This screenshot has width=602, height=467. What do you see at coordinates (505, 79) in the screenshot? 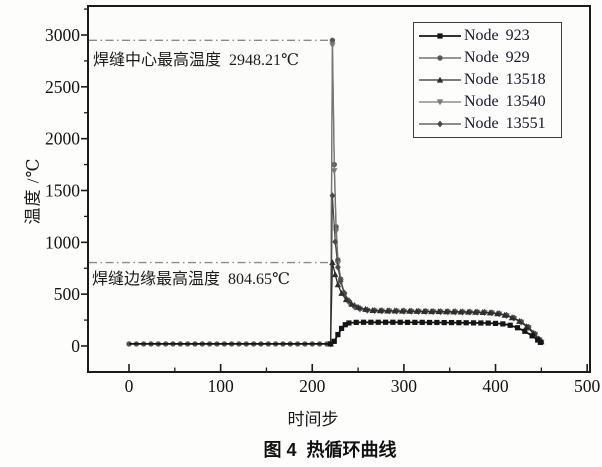
I see `legend-label: Node 13518` at bounding box center [505, 79].